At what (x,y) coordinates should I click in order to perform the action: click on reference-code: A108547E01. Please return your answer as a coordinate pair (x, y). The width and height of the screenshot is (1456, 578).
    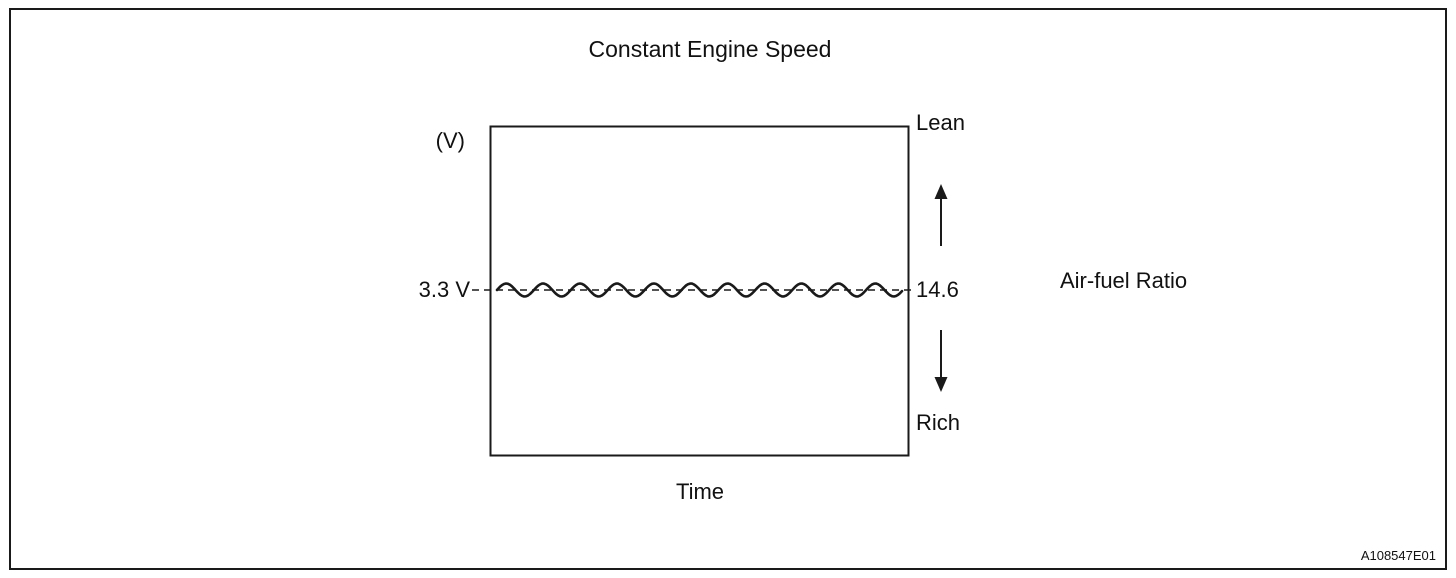
    Looking at the image, I should click on (1398, 555).